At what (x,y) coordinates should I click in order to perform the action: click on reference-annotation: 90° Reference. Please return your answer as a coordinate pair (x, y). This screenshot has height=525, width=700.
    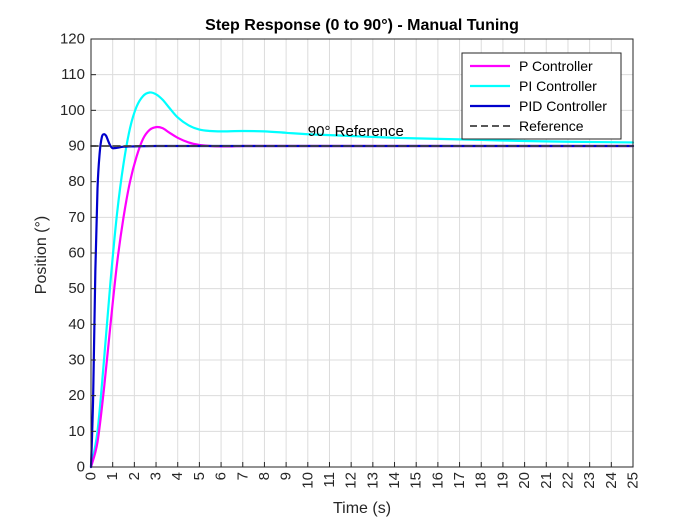
    Looking at the image, I should click on (356, 131).